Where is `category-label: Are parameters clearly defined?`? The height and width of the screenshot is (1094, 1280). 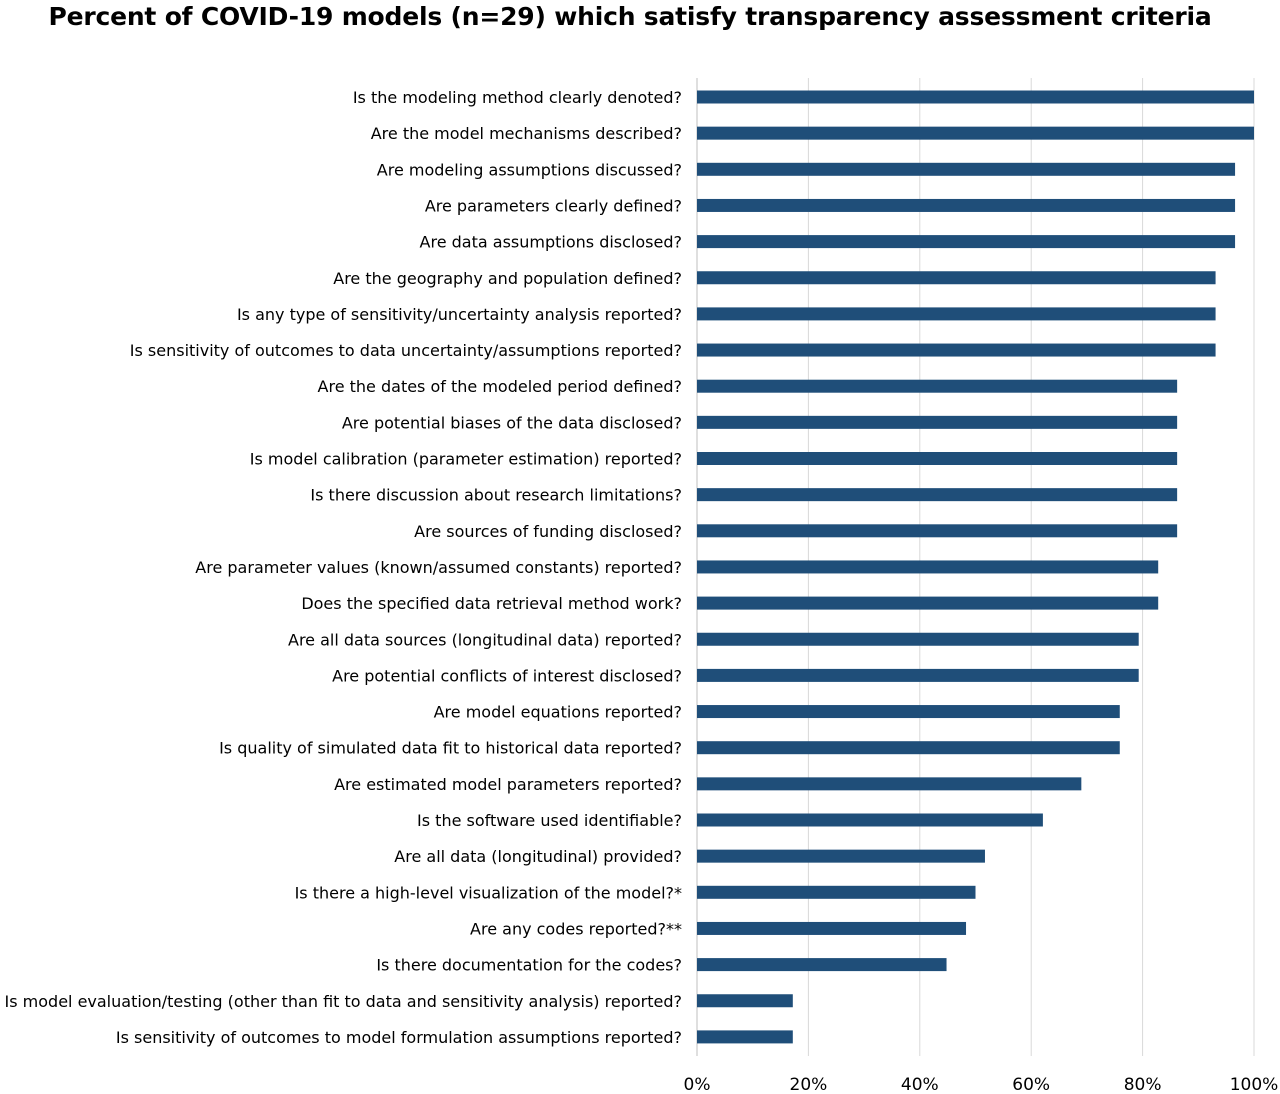 category-label: Are parameters clearly defined? is located at coordinates (553, 205).